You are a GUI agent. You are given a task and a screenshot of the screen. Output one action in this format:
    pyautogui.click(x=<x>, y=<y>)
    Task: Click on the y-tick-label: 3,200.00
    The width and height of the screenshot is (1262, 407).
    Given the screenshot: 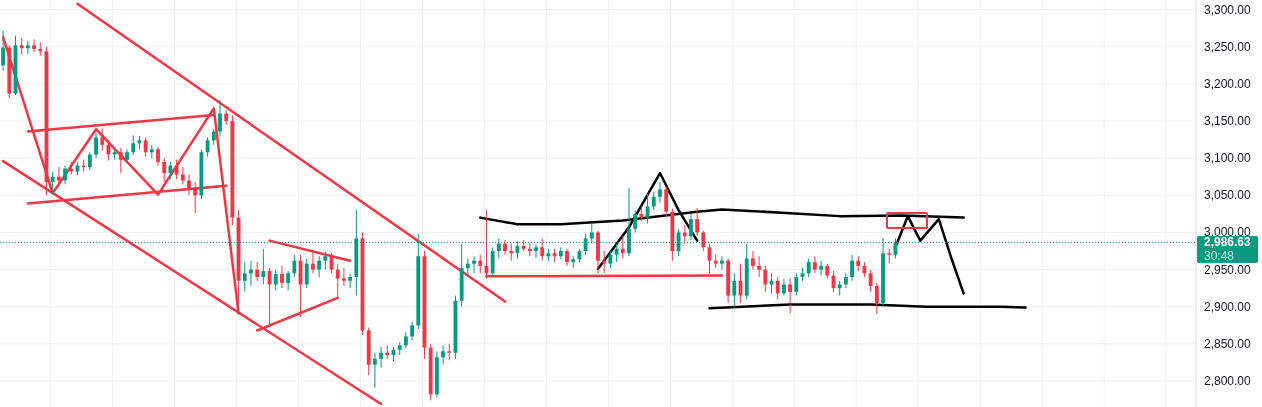 What is the action you would take?
    pyautogui.click(x=1228, y=83)
    